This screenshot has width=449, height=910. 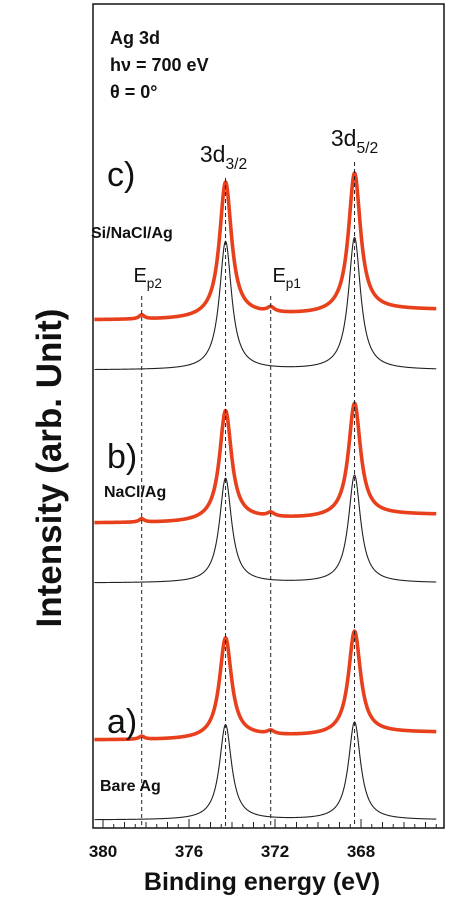 I want to click on peak-label: 3d3/2, so click(x=223, y=157).